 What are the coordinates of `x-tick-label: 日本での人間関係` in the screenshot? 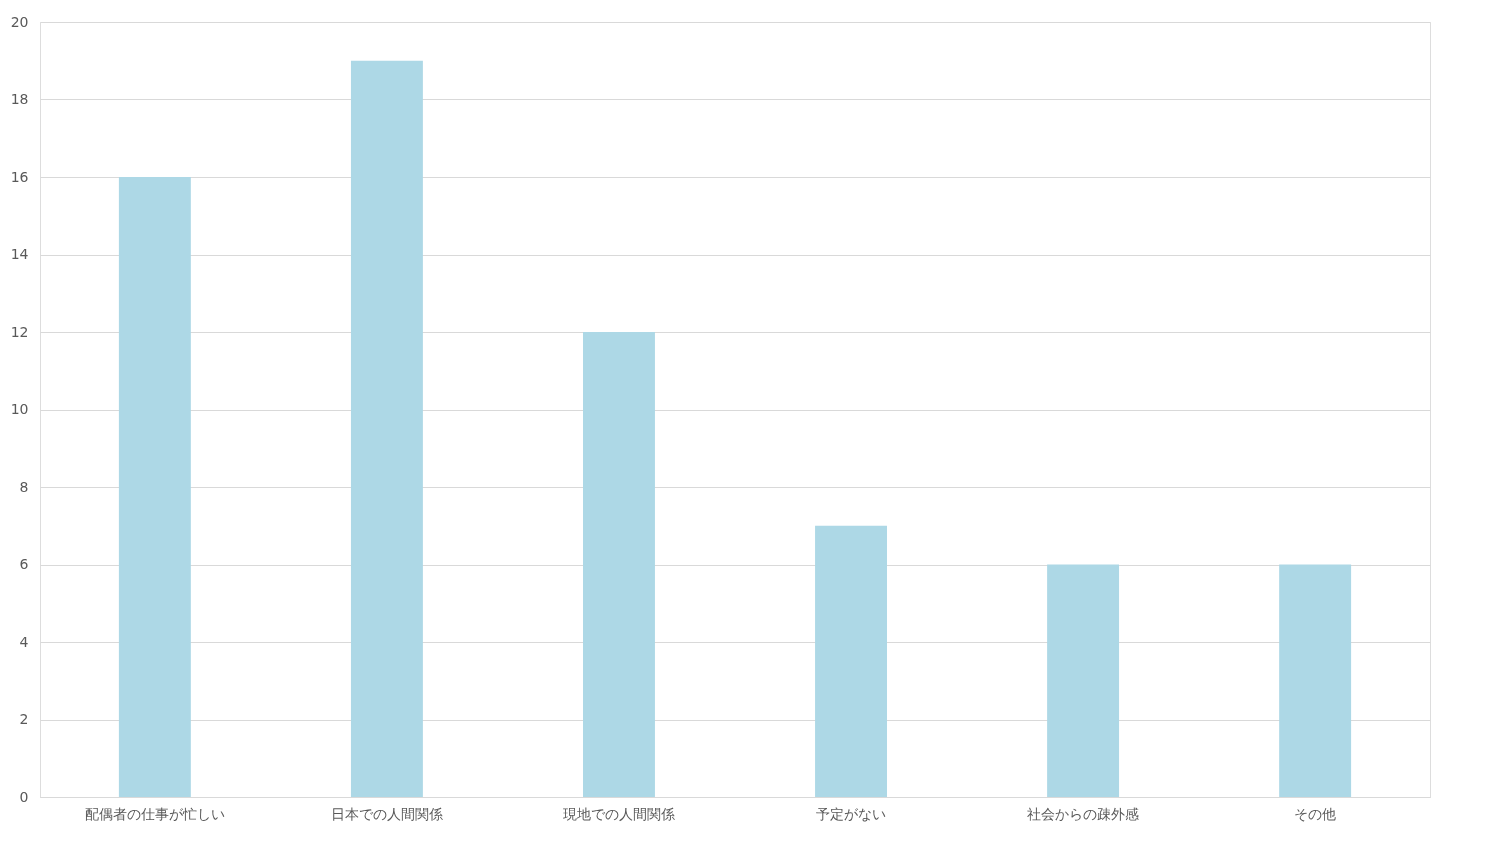 It's located at (386, 813).